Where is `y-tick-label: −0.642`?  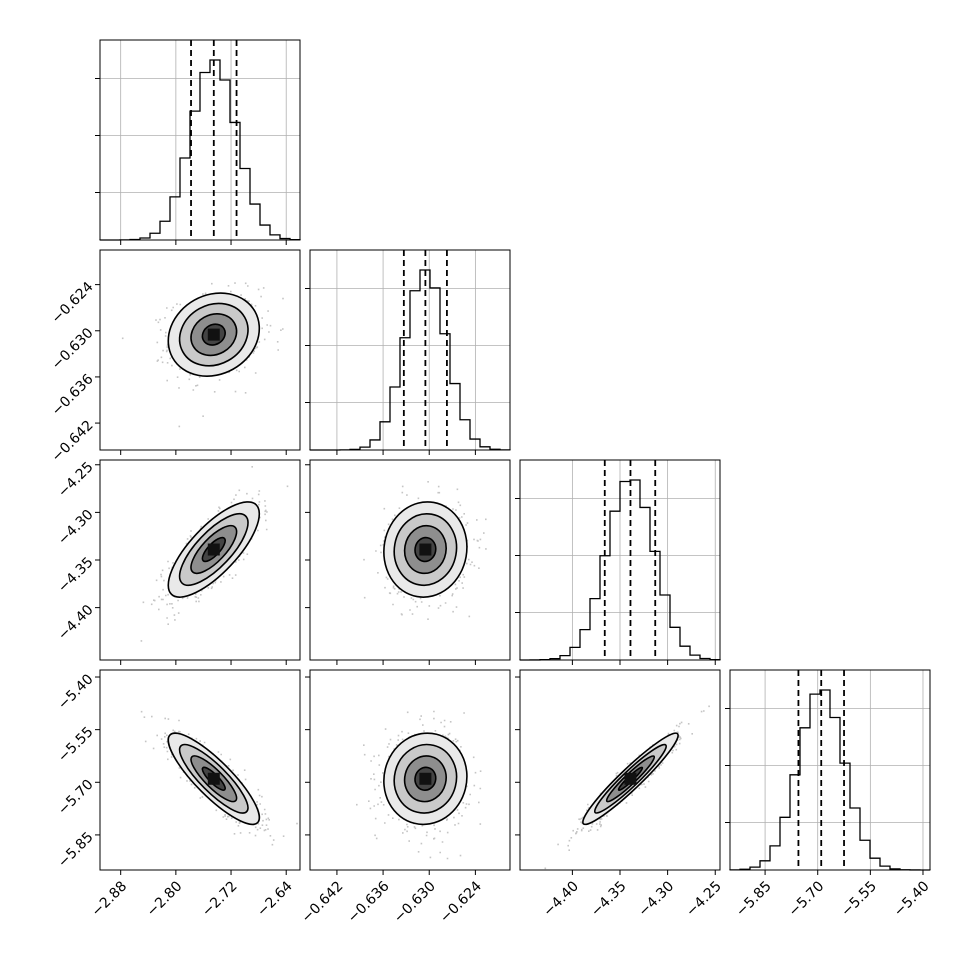
y-tick-label: −0.642 is located at coordinates (73, 441).